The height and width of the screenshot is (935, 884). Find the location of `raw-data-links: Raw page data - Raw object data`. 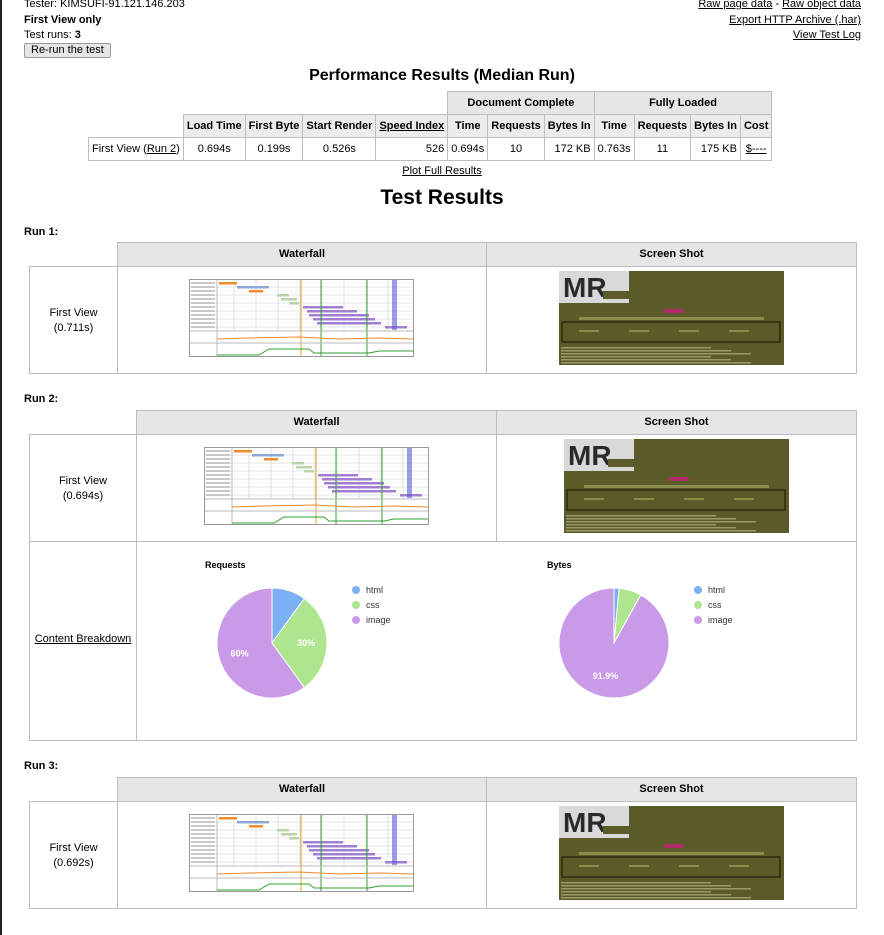

raw-data-links: Raw page data - Raw object data is located at coordinates (779, 5).